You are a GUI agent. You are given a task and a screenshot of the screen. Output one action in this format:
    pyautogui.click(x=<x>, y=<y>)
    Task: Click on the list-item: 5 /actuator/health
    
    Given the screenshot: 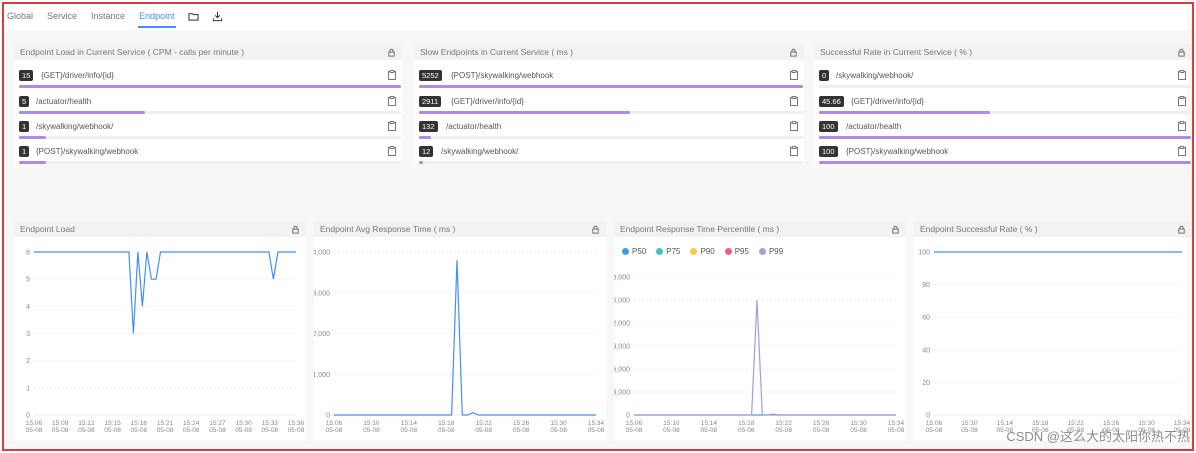 What is the action you would take?
    pyautogui.click(x=208, y=106)
    